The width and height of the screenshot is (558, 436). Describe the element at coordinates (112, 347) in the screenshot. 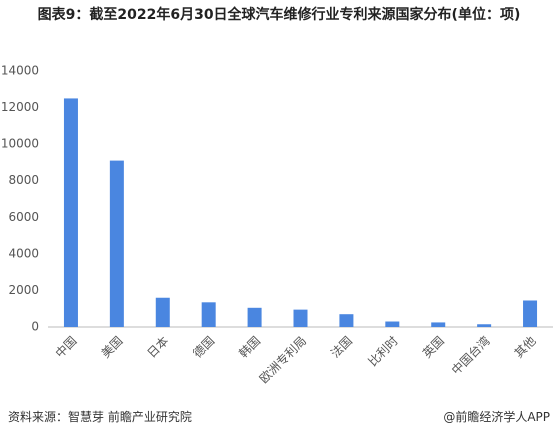

I see `x-tick-label: 美国` at that location.